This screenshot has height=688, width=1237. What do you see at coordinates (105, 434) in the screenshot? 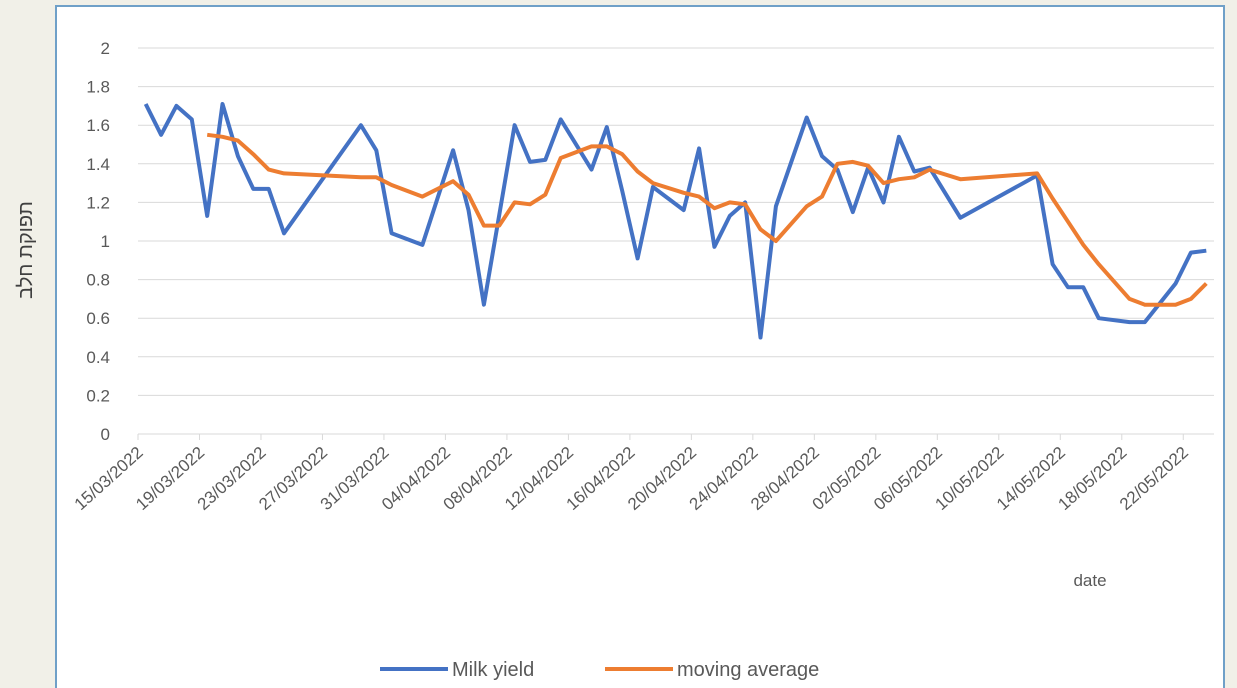
I see `y-tick-label: 0` at bounding box center [105, 434].